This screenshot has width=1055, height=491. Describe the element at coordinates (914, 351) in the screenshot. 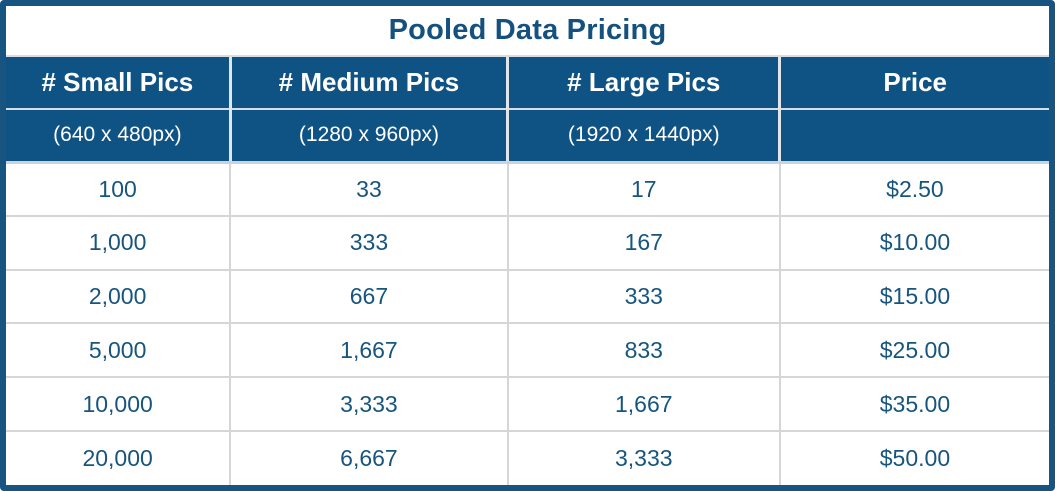

I see `table-cell: $25.00` at that location.